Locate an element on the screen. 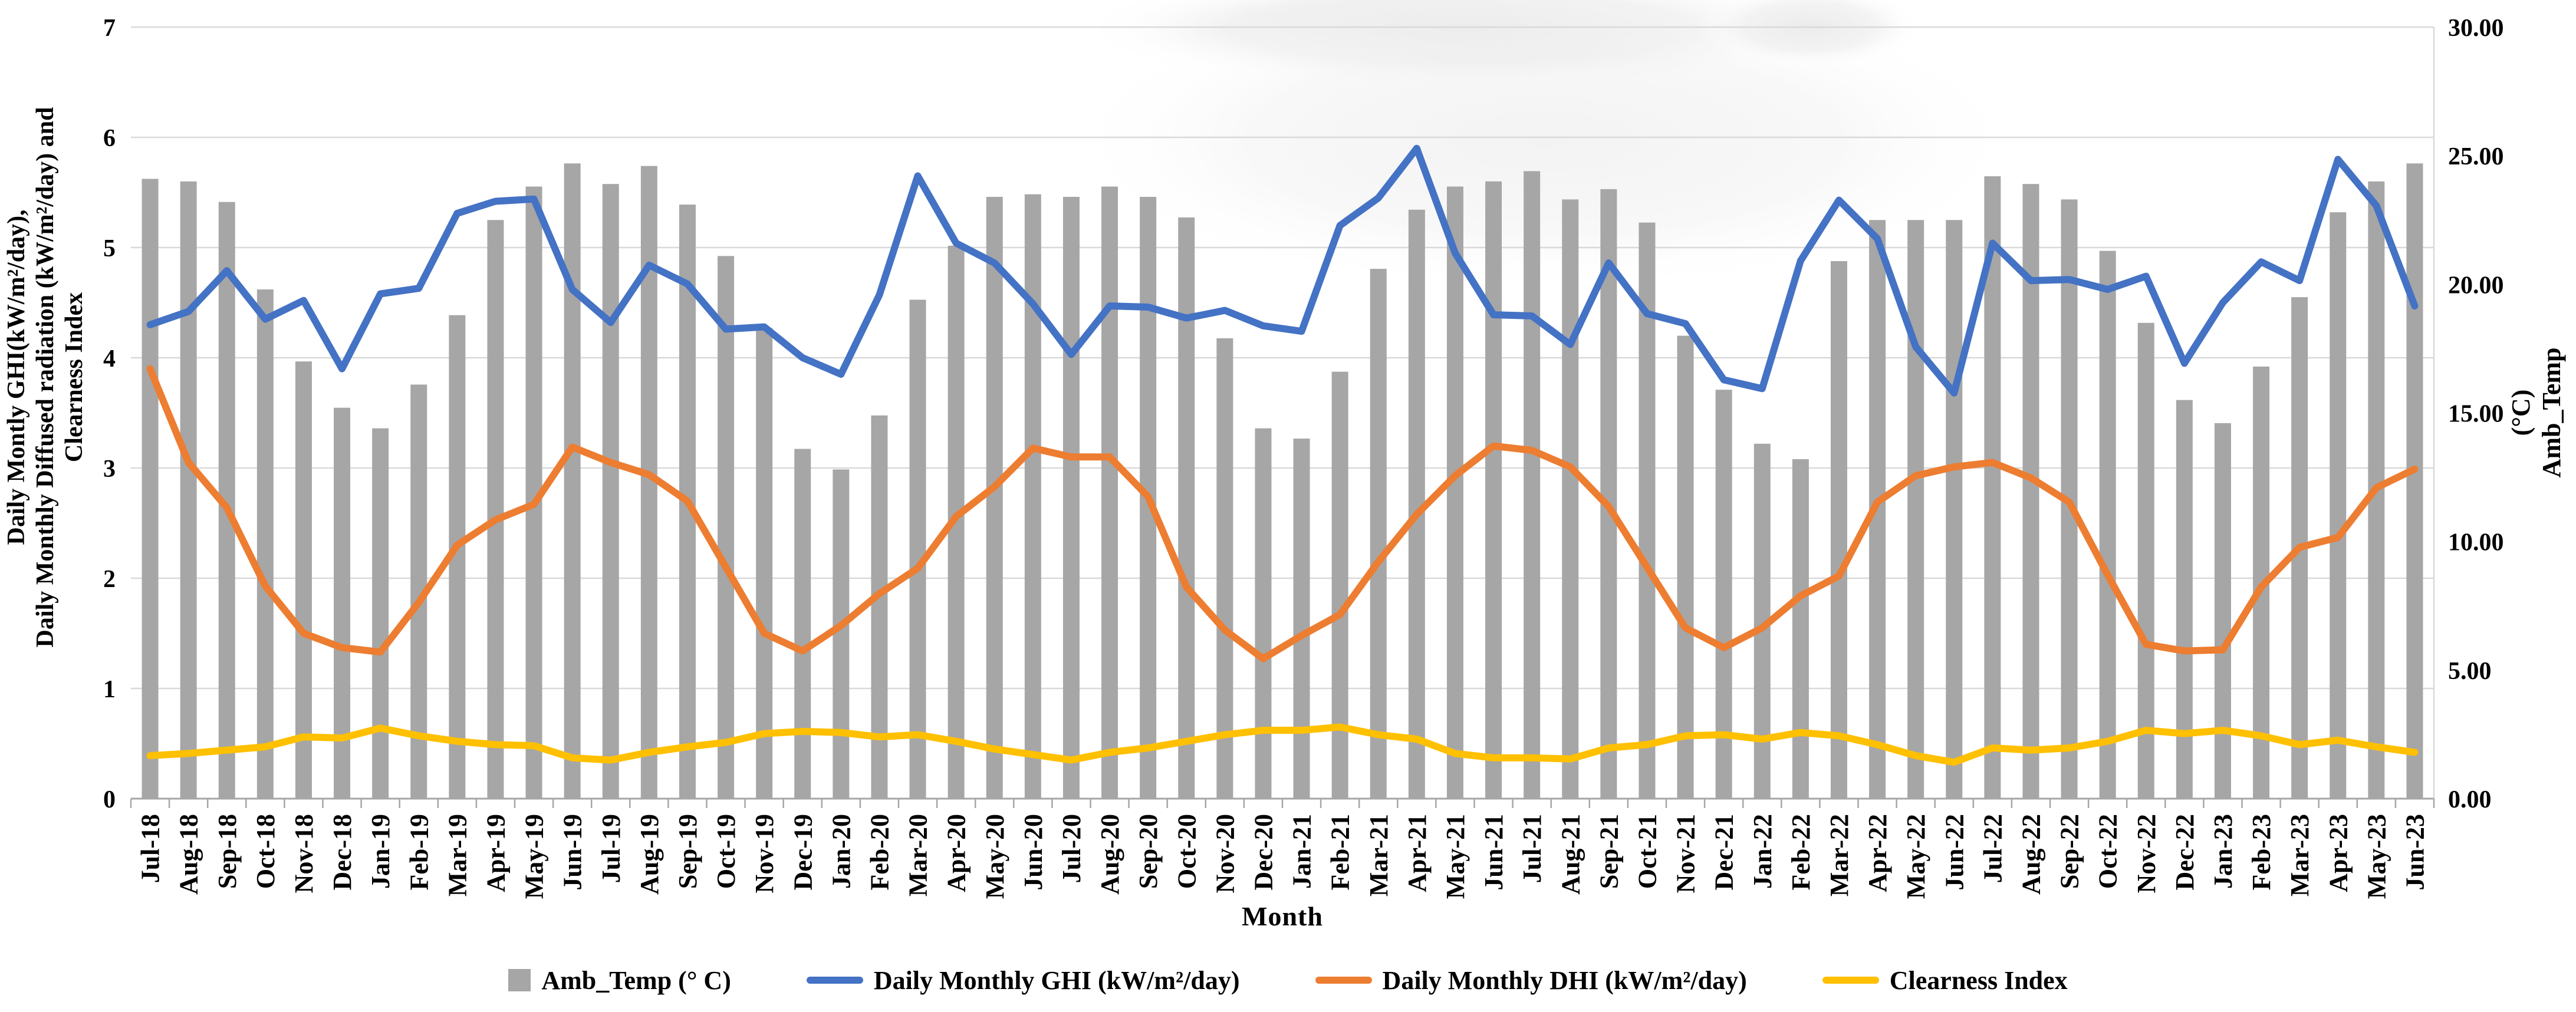 The image size is (2576, 1012). month-tick-label: Jul-21 is located at coordinates (1533, 848).